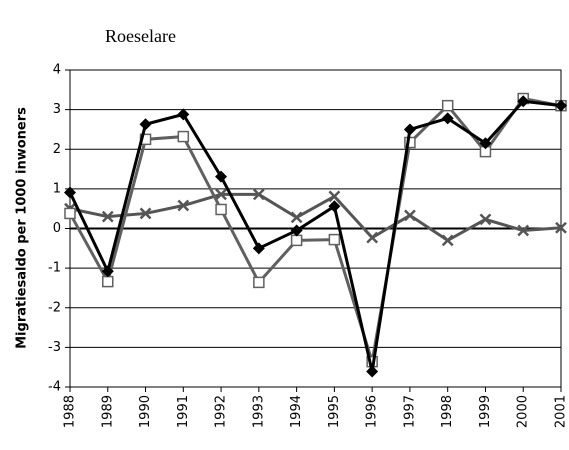 This screenshot has height=450, width=569. I want to click on x-tick-label: 1991, so click(183, 411).